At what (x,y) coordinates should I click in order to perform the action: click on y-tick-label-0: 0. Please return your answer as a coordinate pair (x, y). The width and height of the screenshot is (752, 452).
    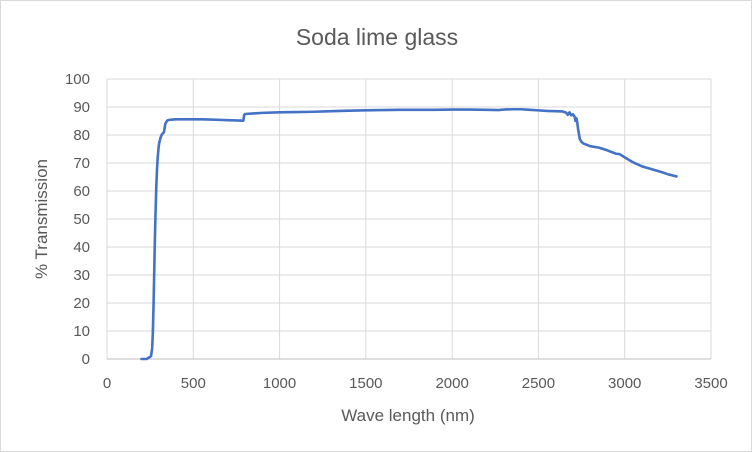
    Looking at the image, I should click on (86, 359).